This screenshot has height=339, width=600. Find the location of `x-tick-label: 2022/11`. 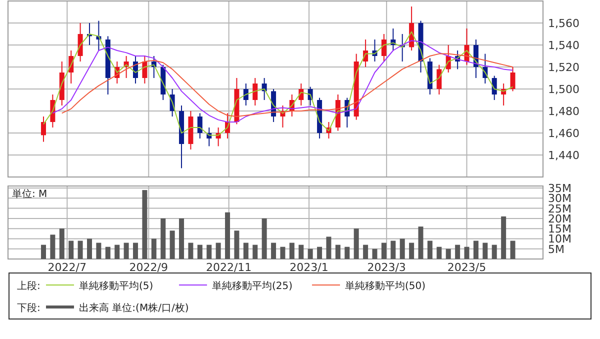

x-tick-label: 2022/11 is located at coordinates (229, 267).